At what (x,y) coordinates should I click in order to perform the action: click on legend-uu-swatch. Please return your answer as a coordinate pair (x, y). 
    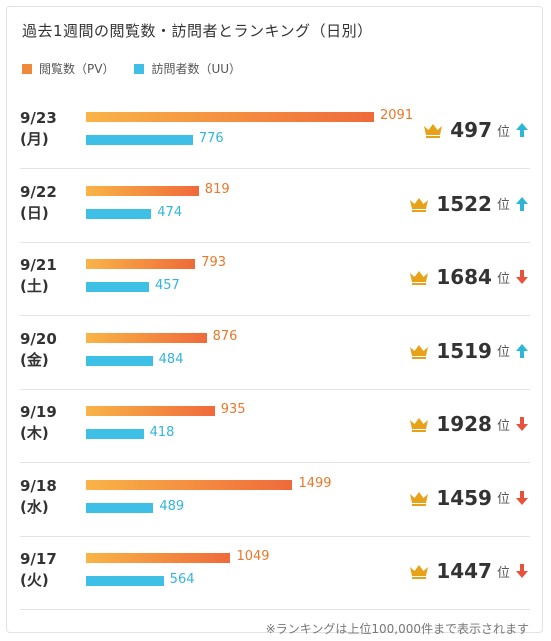
    Looking at the image, I should click on (139, 68).